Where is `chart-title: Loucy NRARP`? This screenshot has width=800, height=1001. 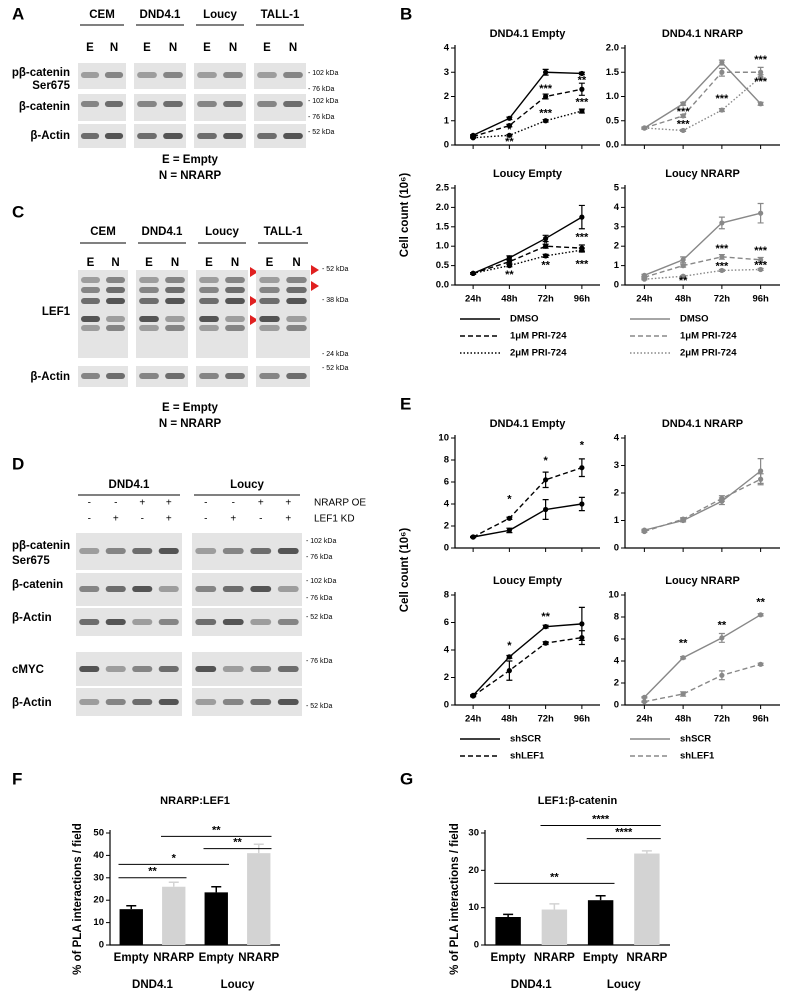
chart-title: Loucy NRARP is located at coordinates (702, 581).